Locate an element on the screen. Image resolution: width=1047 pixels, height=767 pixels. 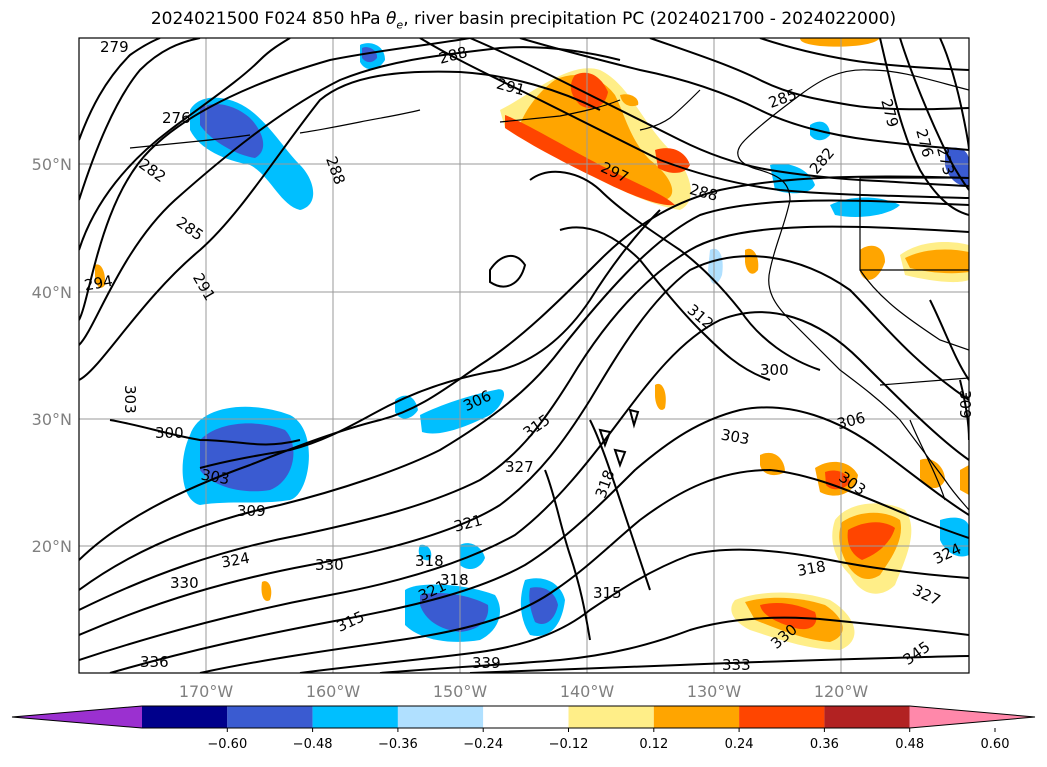
colorbar-extend-high is located at coordinates (972, 717).